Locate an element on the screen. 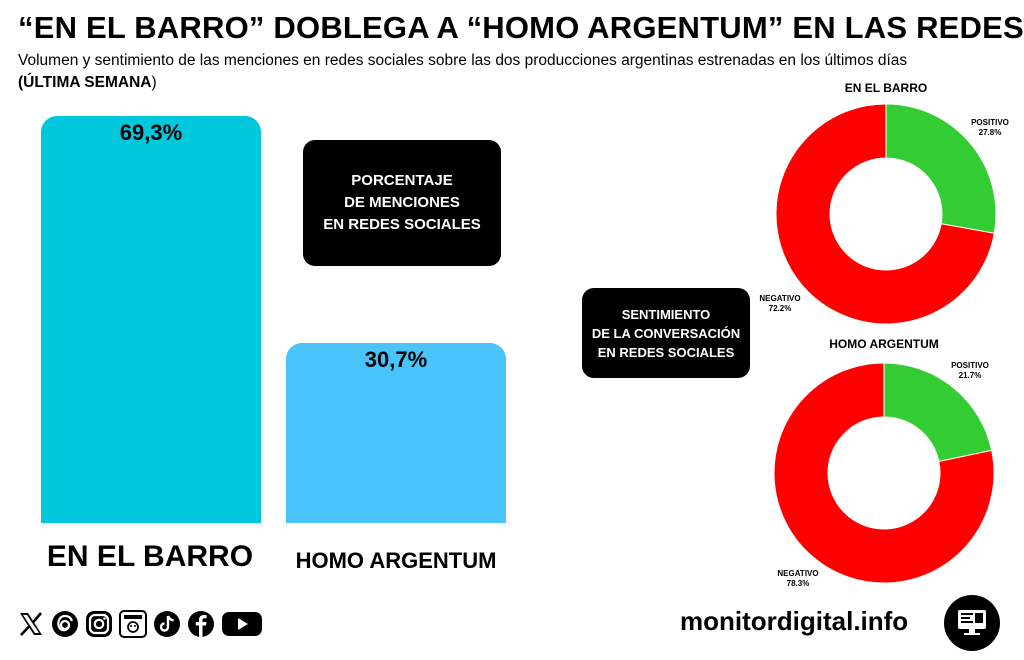 This screenshot has height=660, width=1024. donut-chart-en-el-barro is located at coordinates (886, 214).